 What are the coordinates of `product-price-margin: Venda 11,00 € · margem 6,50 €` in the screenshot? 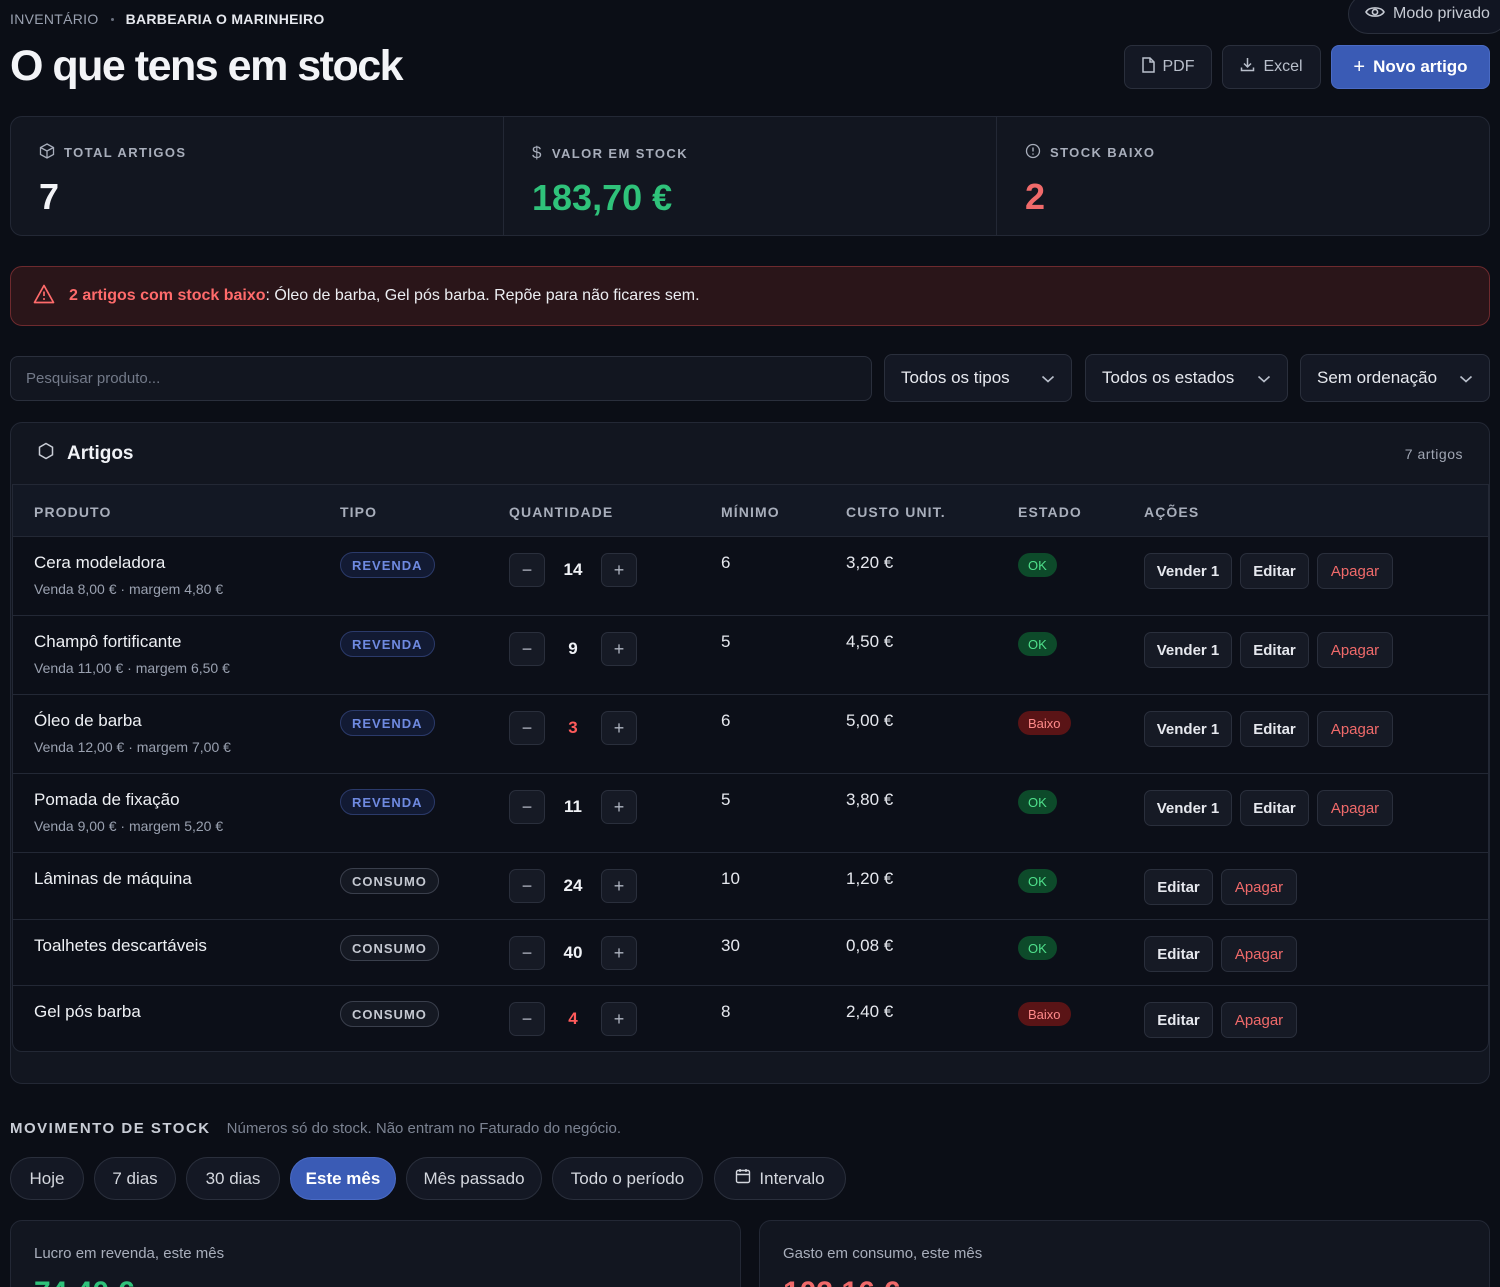 It's located at (132, 668).